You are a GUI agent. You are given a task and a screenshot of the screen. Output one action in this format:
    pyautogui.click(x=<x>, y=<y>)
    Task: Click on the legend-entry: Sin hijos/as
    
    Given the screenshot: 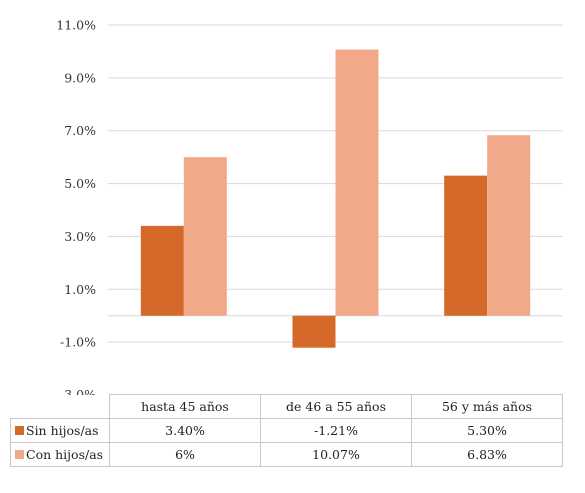 What is the action you would take?
    pyautogui.click(x=60, y=430)
    